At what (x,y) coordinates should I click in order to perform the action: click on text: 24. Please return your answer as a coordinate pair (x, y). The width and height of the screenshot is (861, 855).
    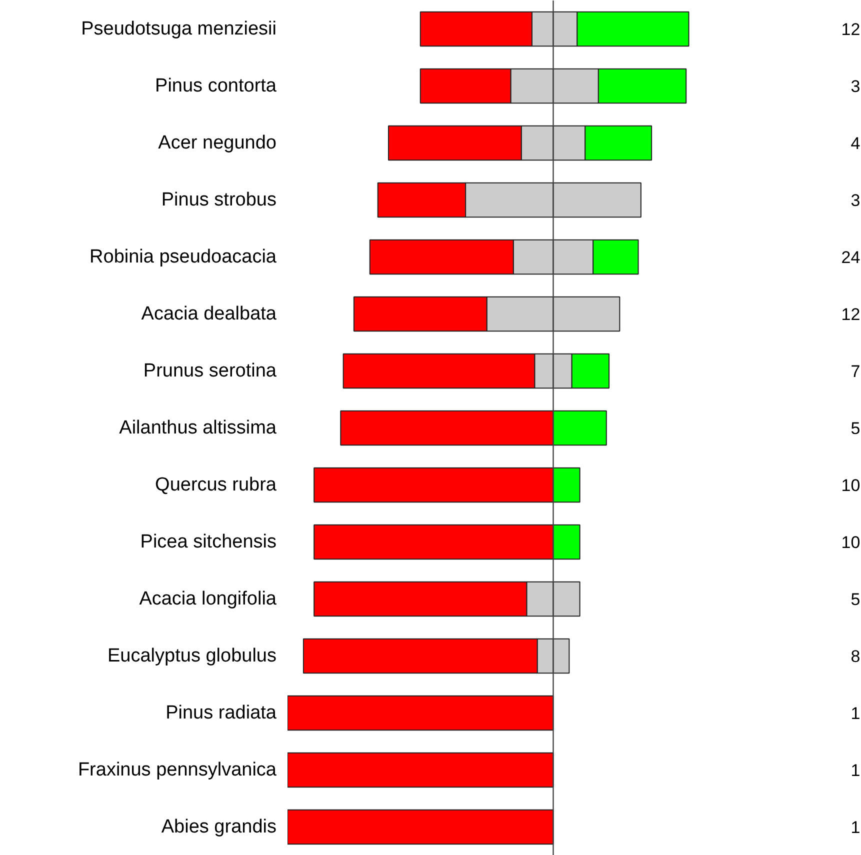
    Looking at the image, I should click on (850, 257).